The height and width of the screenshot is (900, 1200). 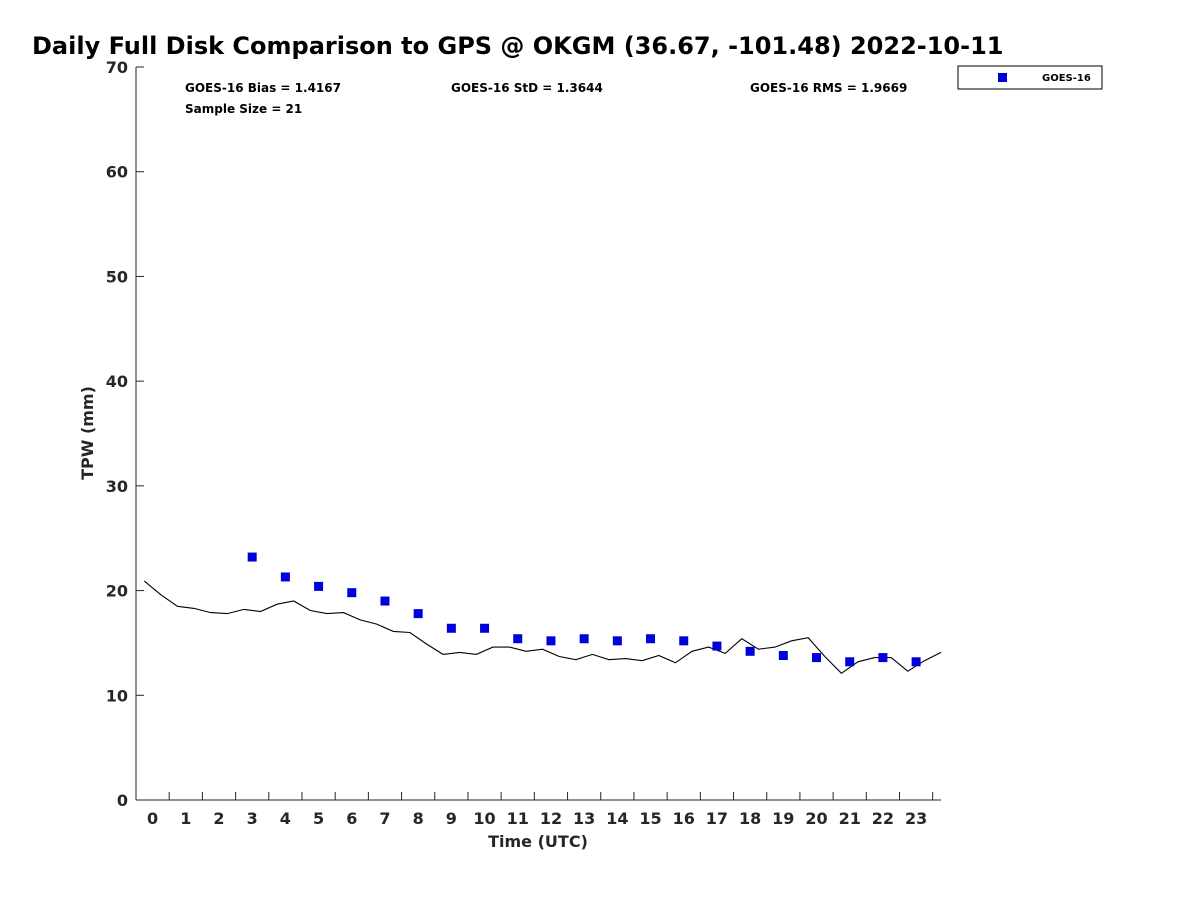 What do you see at coordinates (125, 434) in the screenshot?
I see `y-axis-ticks: 0 10 20 30 40 50 60 70` at bounding box center [125, 434].